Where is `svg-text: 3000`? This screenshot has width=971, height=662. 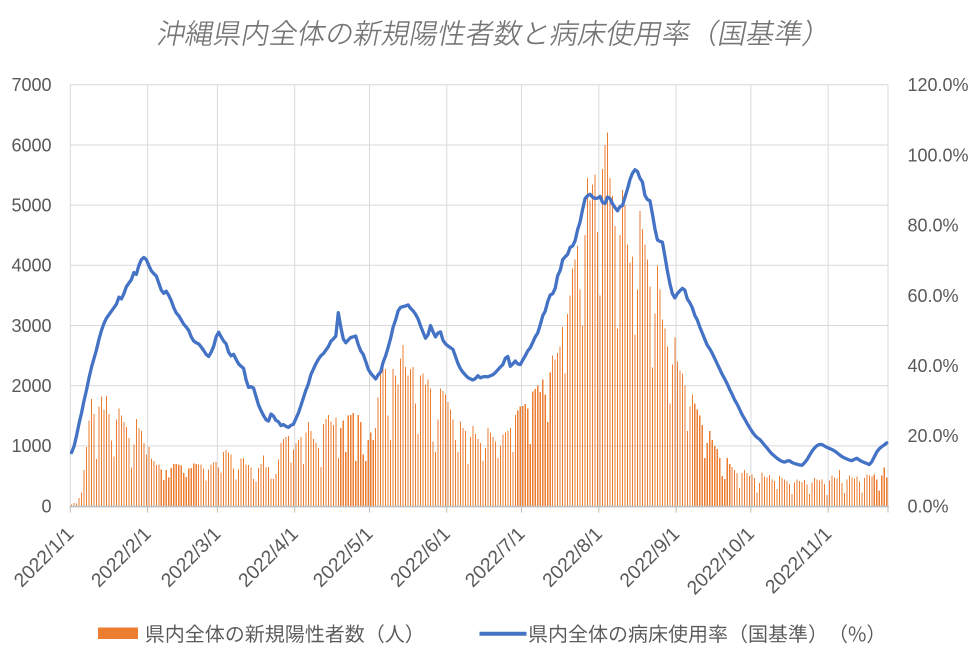 svg-text: 3000 is located at coordinates (31, 326).